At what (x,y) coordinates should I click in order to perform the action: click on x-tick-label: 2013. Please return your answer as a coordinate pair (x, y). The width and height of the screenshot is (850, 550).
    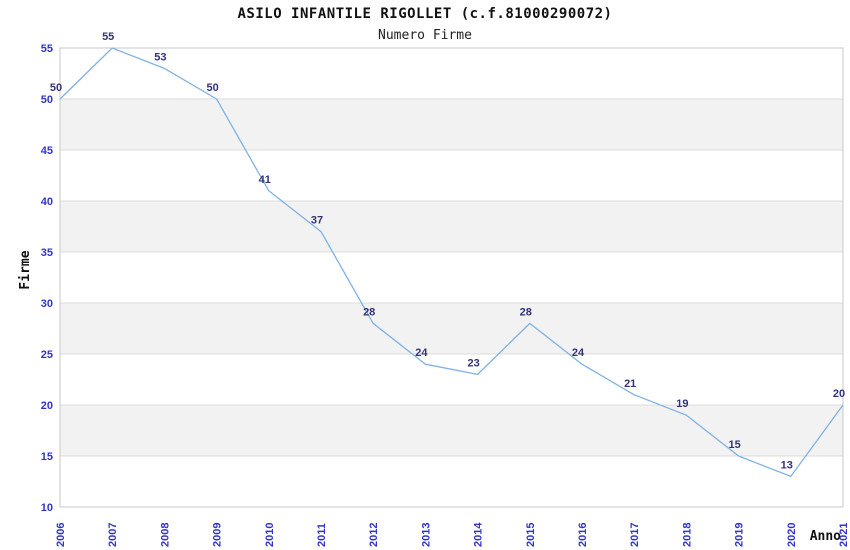
    Looking at the image, I should click on (426, 535).